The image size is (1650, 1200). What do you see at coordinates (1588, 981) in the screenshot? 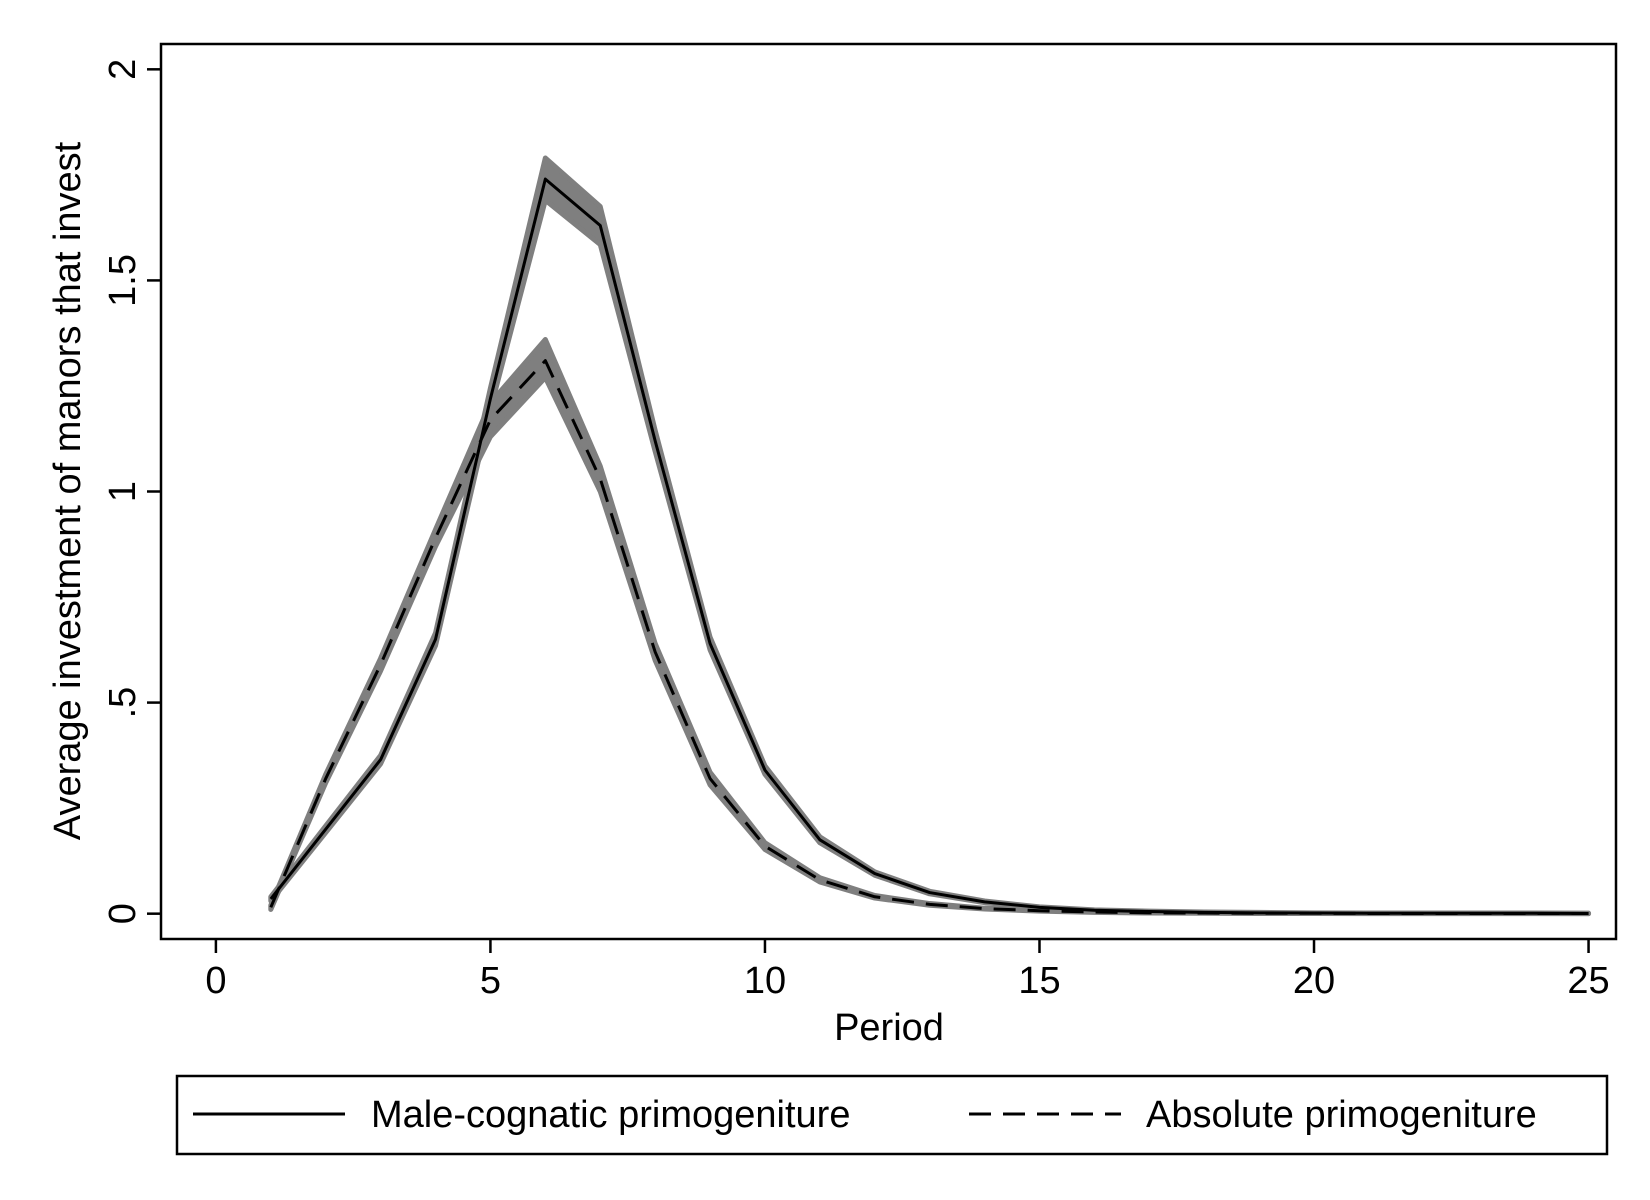
I see `x-tick-label: 25` at bounding box center [1588, 981].